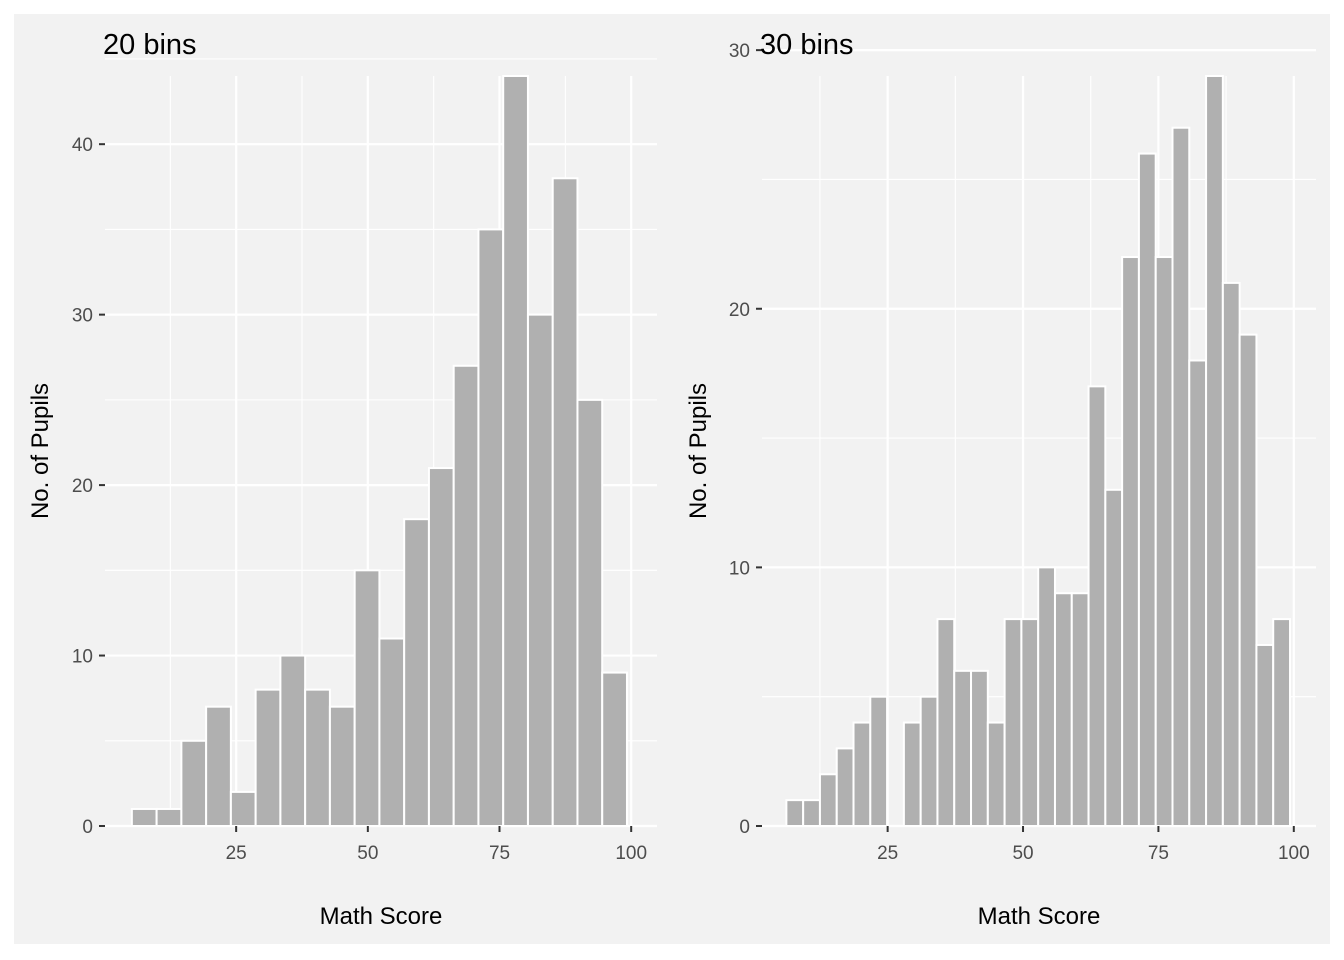  What do you see at coordinates (807, 45) in the screenshot?
I see `chart-title: 30 bins` at bounding box center [807, 45].